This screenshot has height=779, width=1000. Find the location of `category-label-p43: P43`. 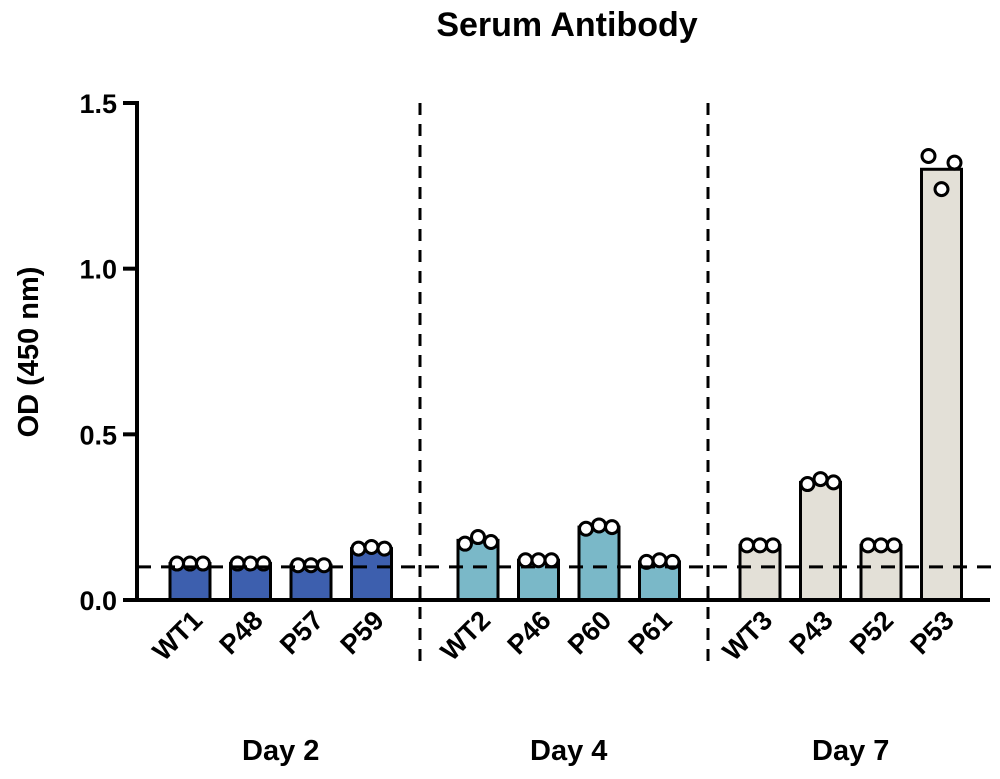

category-label-p43: P43 is located at coordinates (811, 632).